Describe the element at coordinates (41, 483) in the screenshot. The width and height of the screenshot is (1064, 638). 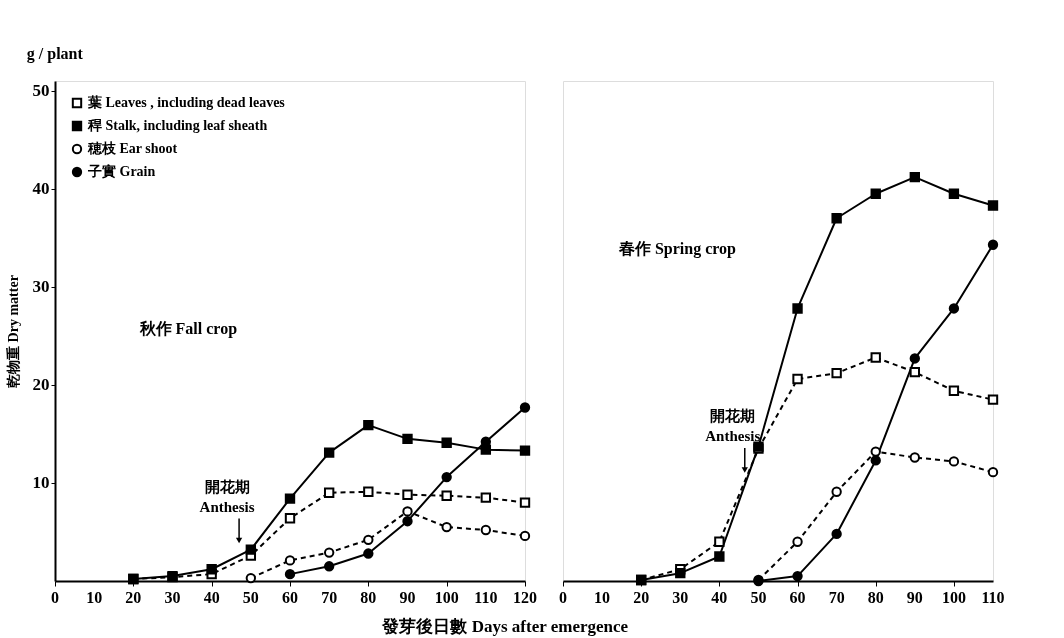
I see `y-tick-label: 10` at that location.